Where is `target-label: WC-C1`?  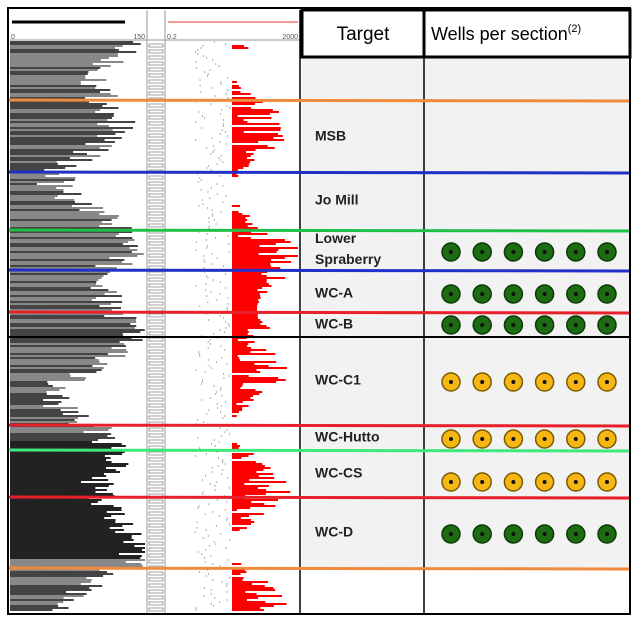 target-label: WC-C1 is located at coordinates (338, 380).